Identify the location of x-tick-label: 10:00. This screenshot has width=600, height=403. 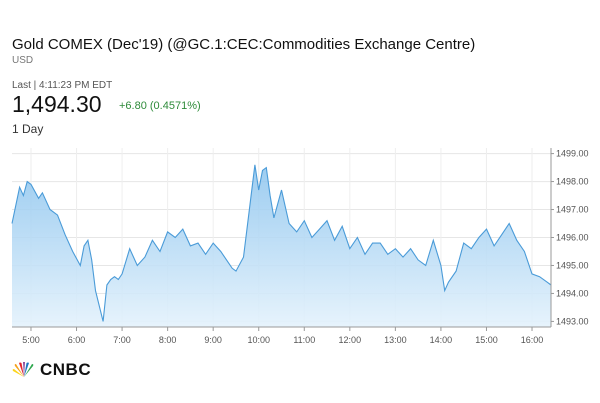
(258, 340).